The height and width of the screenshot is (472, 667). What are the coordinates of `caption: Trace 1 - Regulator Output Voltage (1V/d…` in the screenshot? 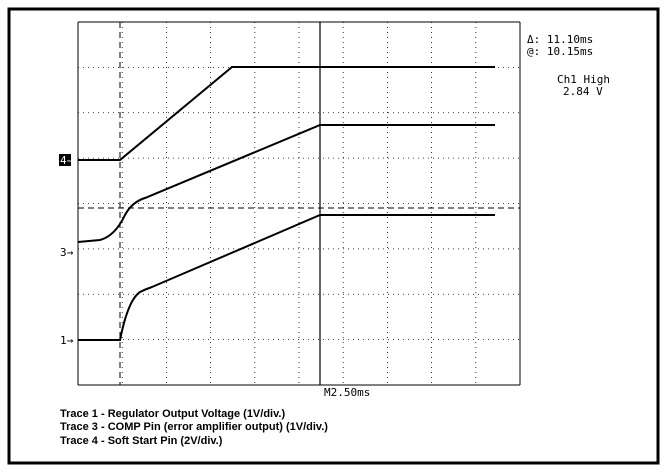 It's located at (172, 414).